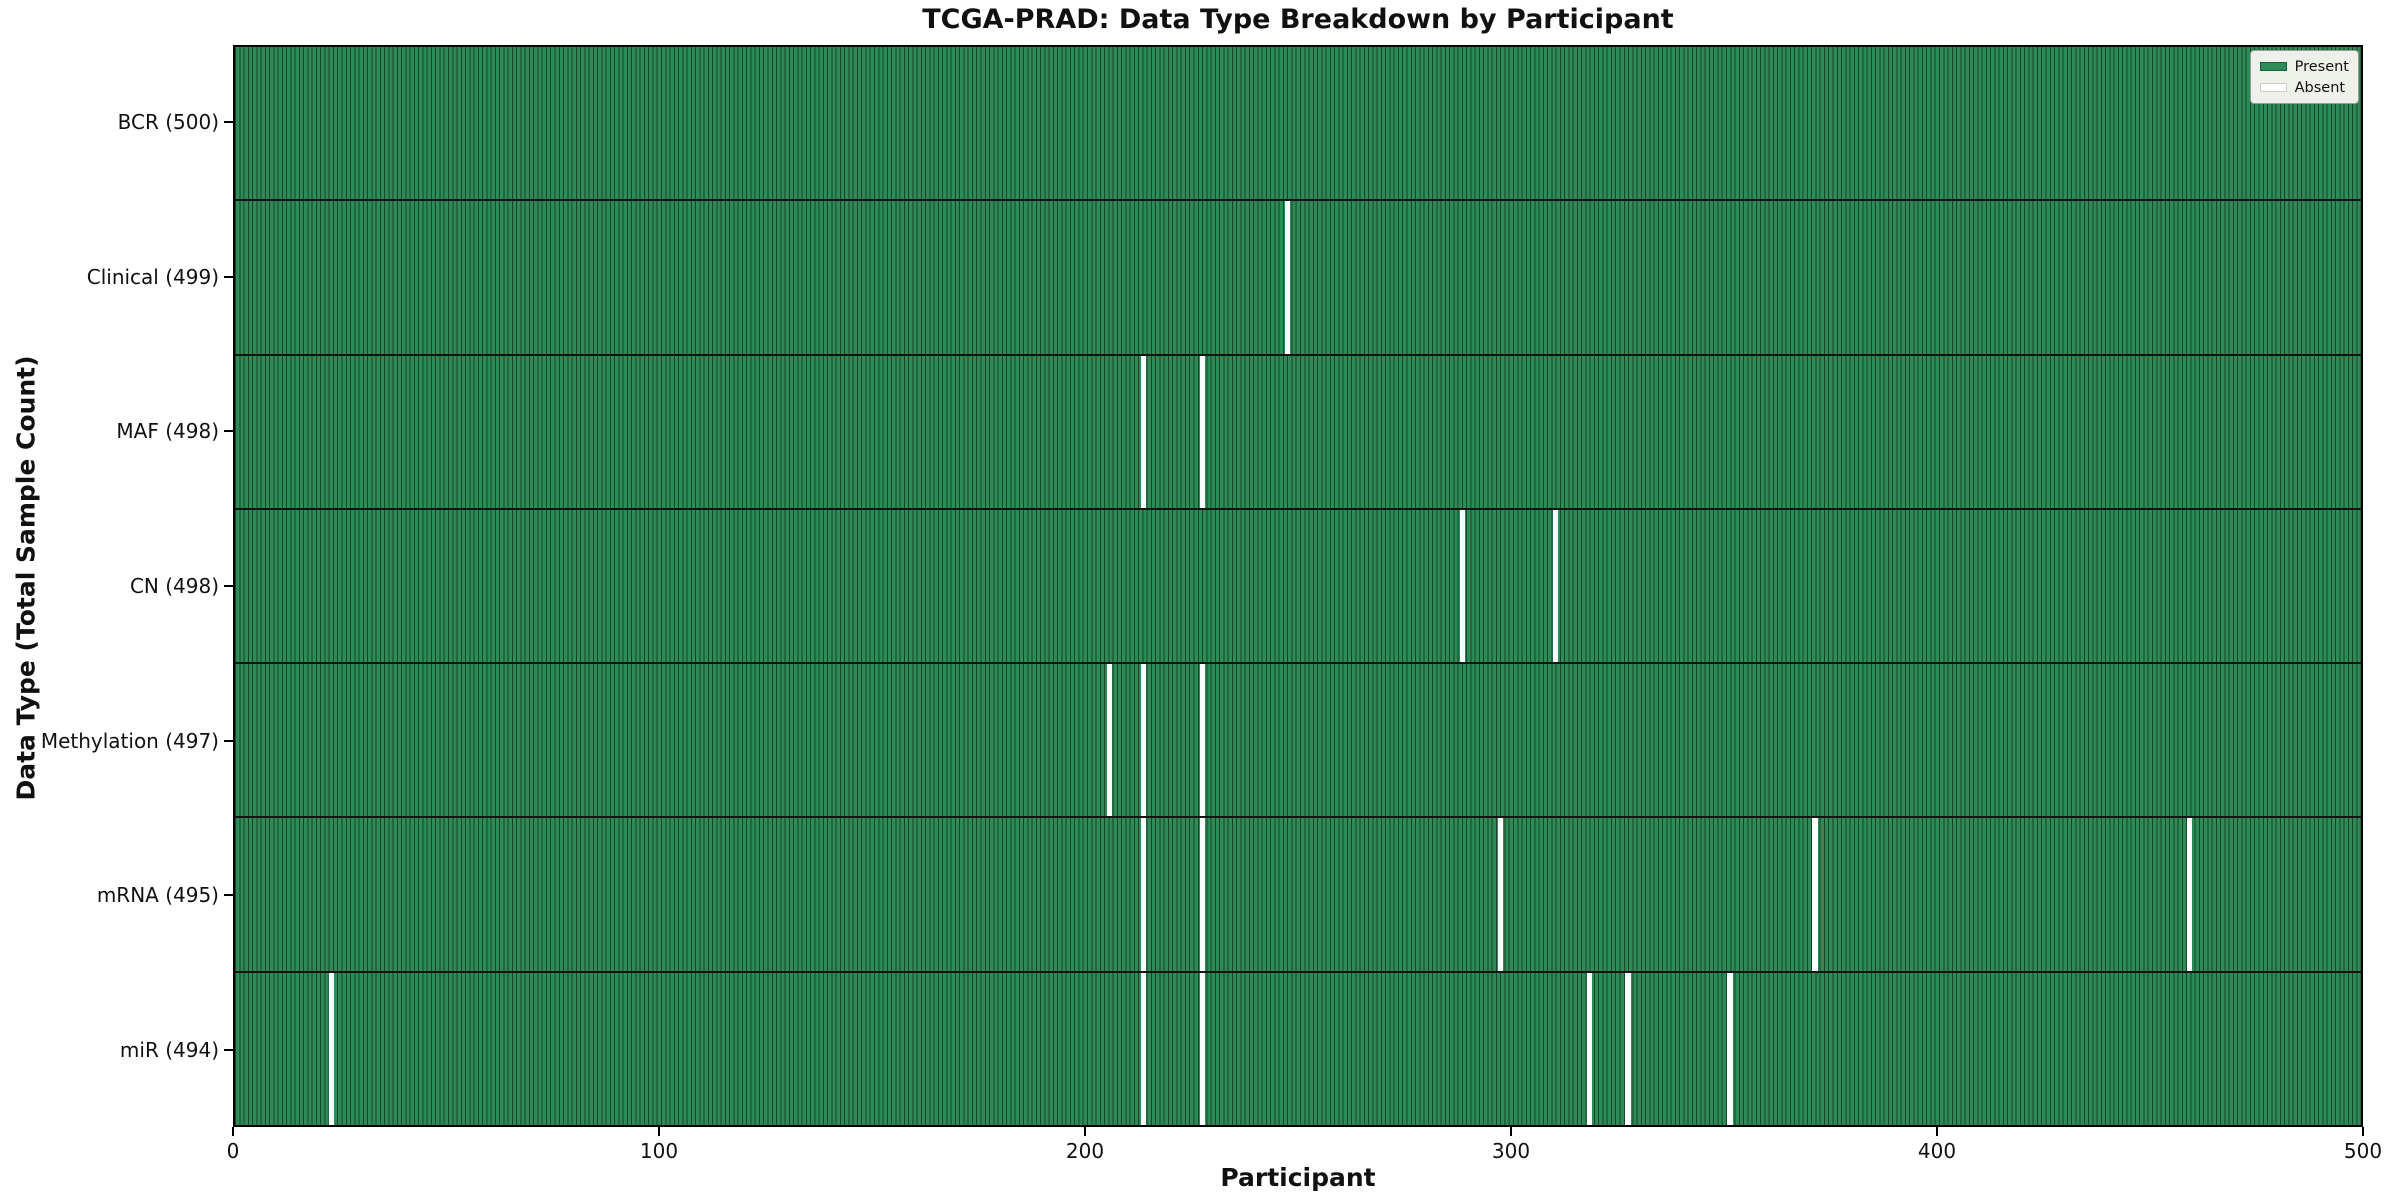  I want to click on row-cn, so click(1298, 585).